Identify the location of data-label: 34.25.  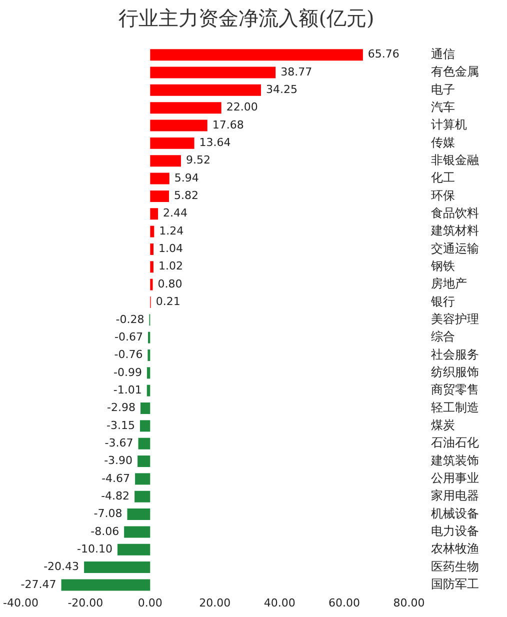
(282, 89).